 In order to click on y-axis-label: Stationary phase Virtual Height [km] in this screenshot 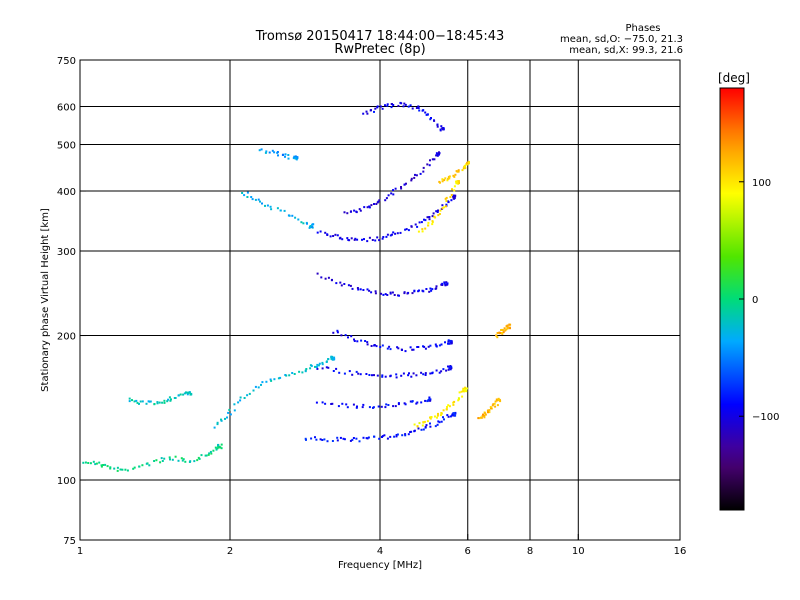, I will do `click(45, 300)`.